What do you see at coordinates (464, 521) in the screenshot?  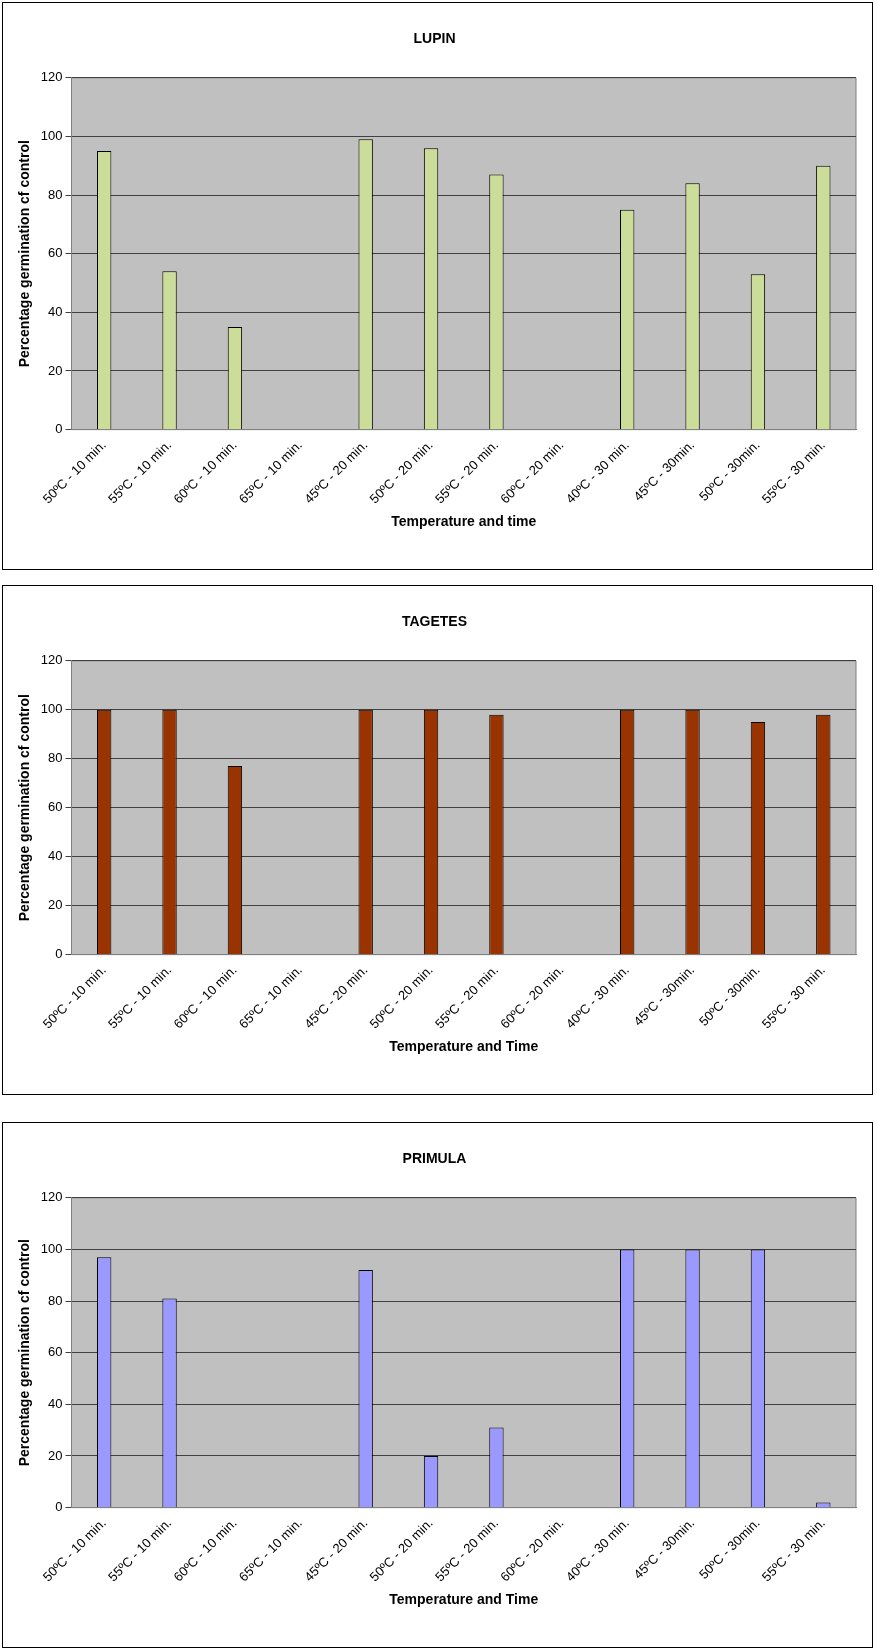 I see `x-axis-title: Temperature and time` at bounding box center [464, 521].